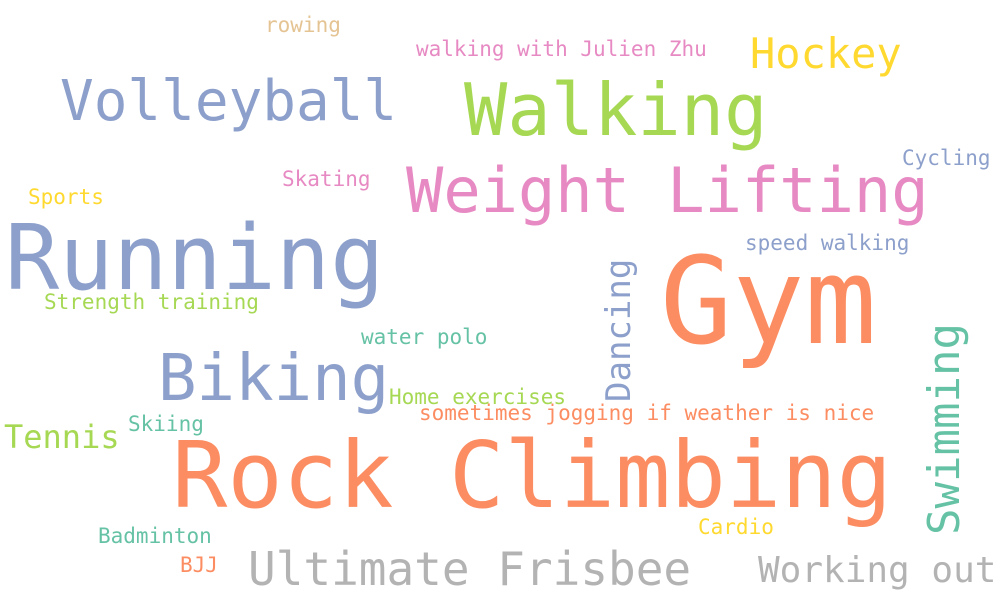 This screenshot has height=600, width=1000. I want to click on word-volleyball: Volleyball, so click(229, 101).